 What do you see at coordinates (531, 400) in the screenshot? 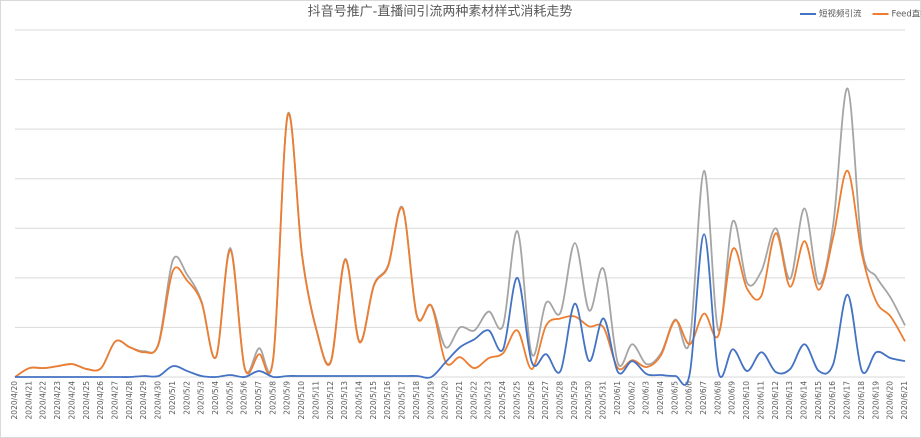
I see `x-tick-label: 2020/5/26` at bounding box center [531, 400].